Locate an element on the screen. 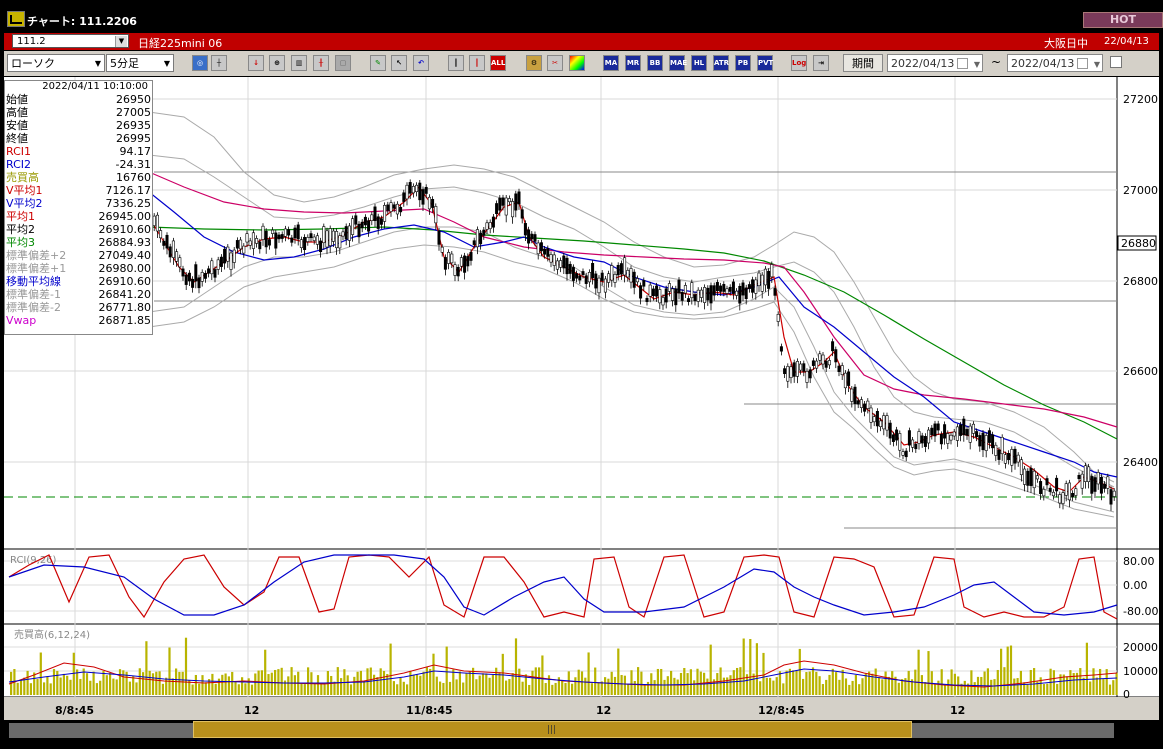 This screenshot has height=749, width=1163. hot-button: HOT is located at coordinates (1123, 20).